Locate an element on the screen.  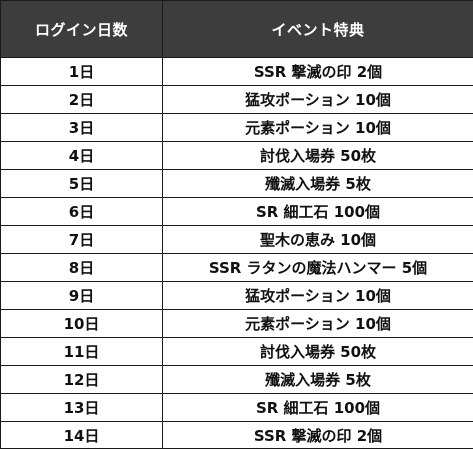
table-header-row: ログイン日数 イベント特典 is located at coordinates (236, 29).